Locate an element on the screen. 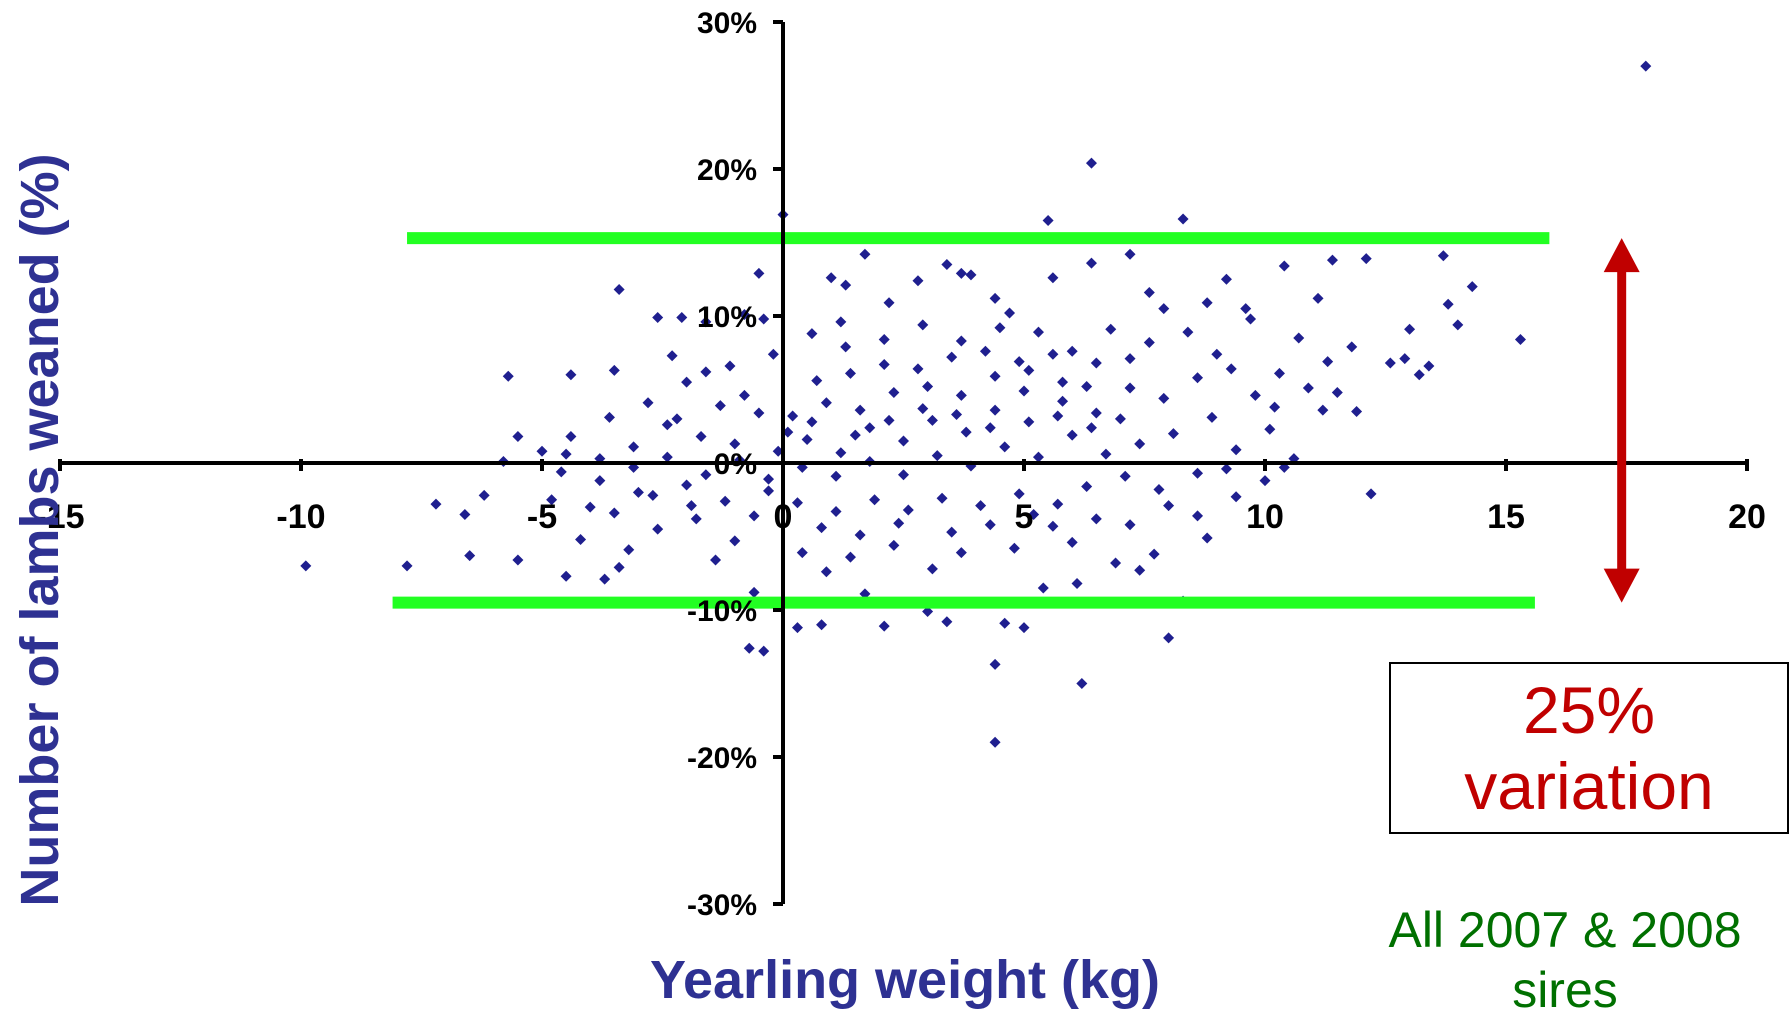 The image size is (1791, 1020). y-tick-label: -20% is located at coordinates (722, 758).